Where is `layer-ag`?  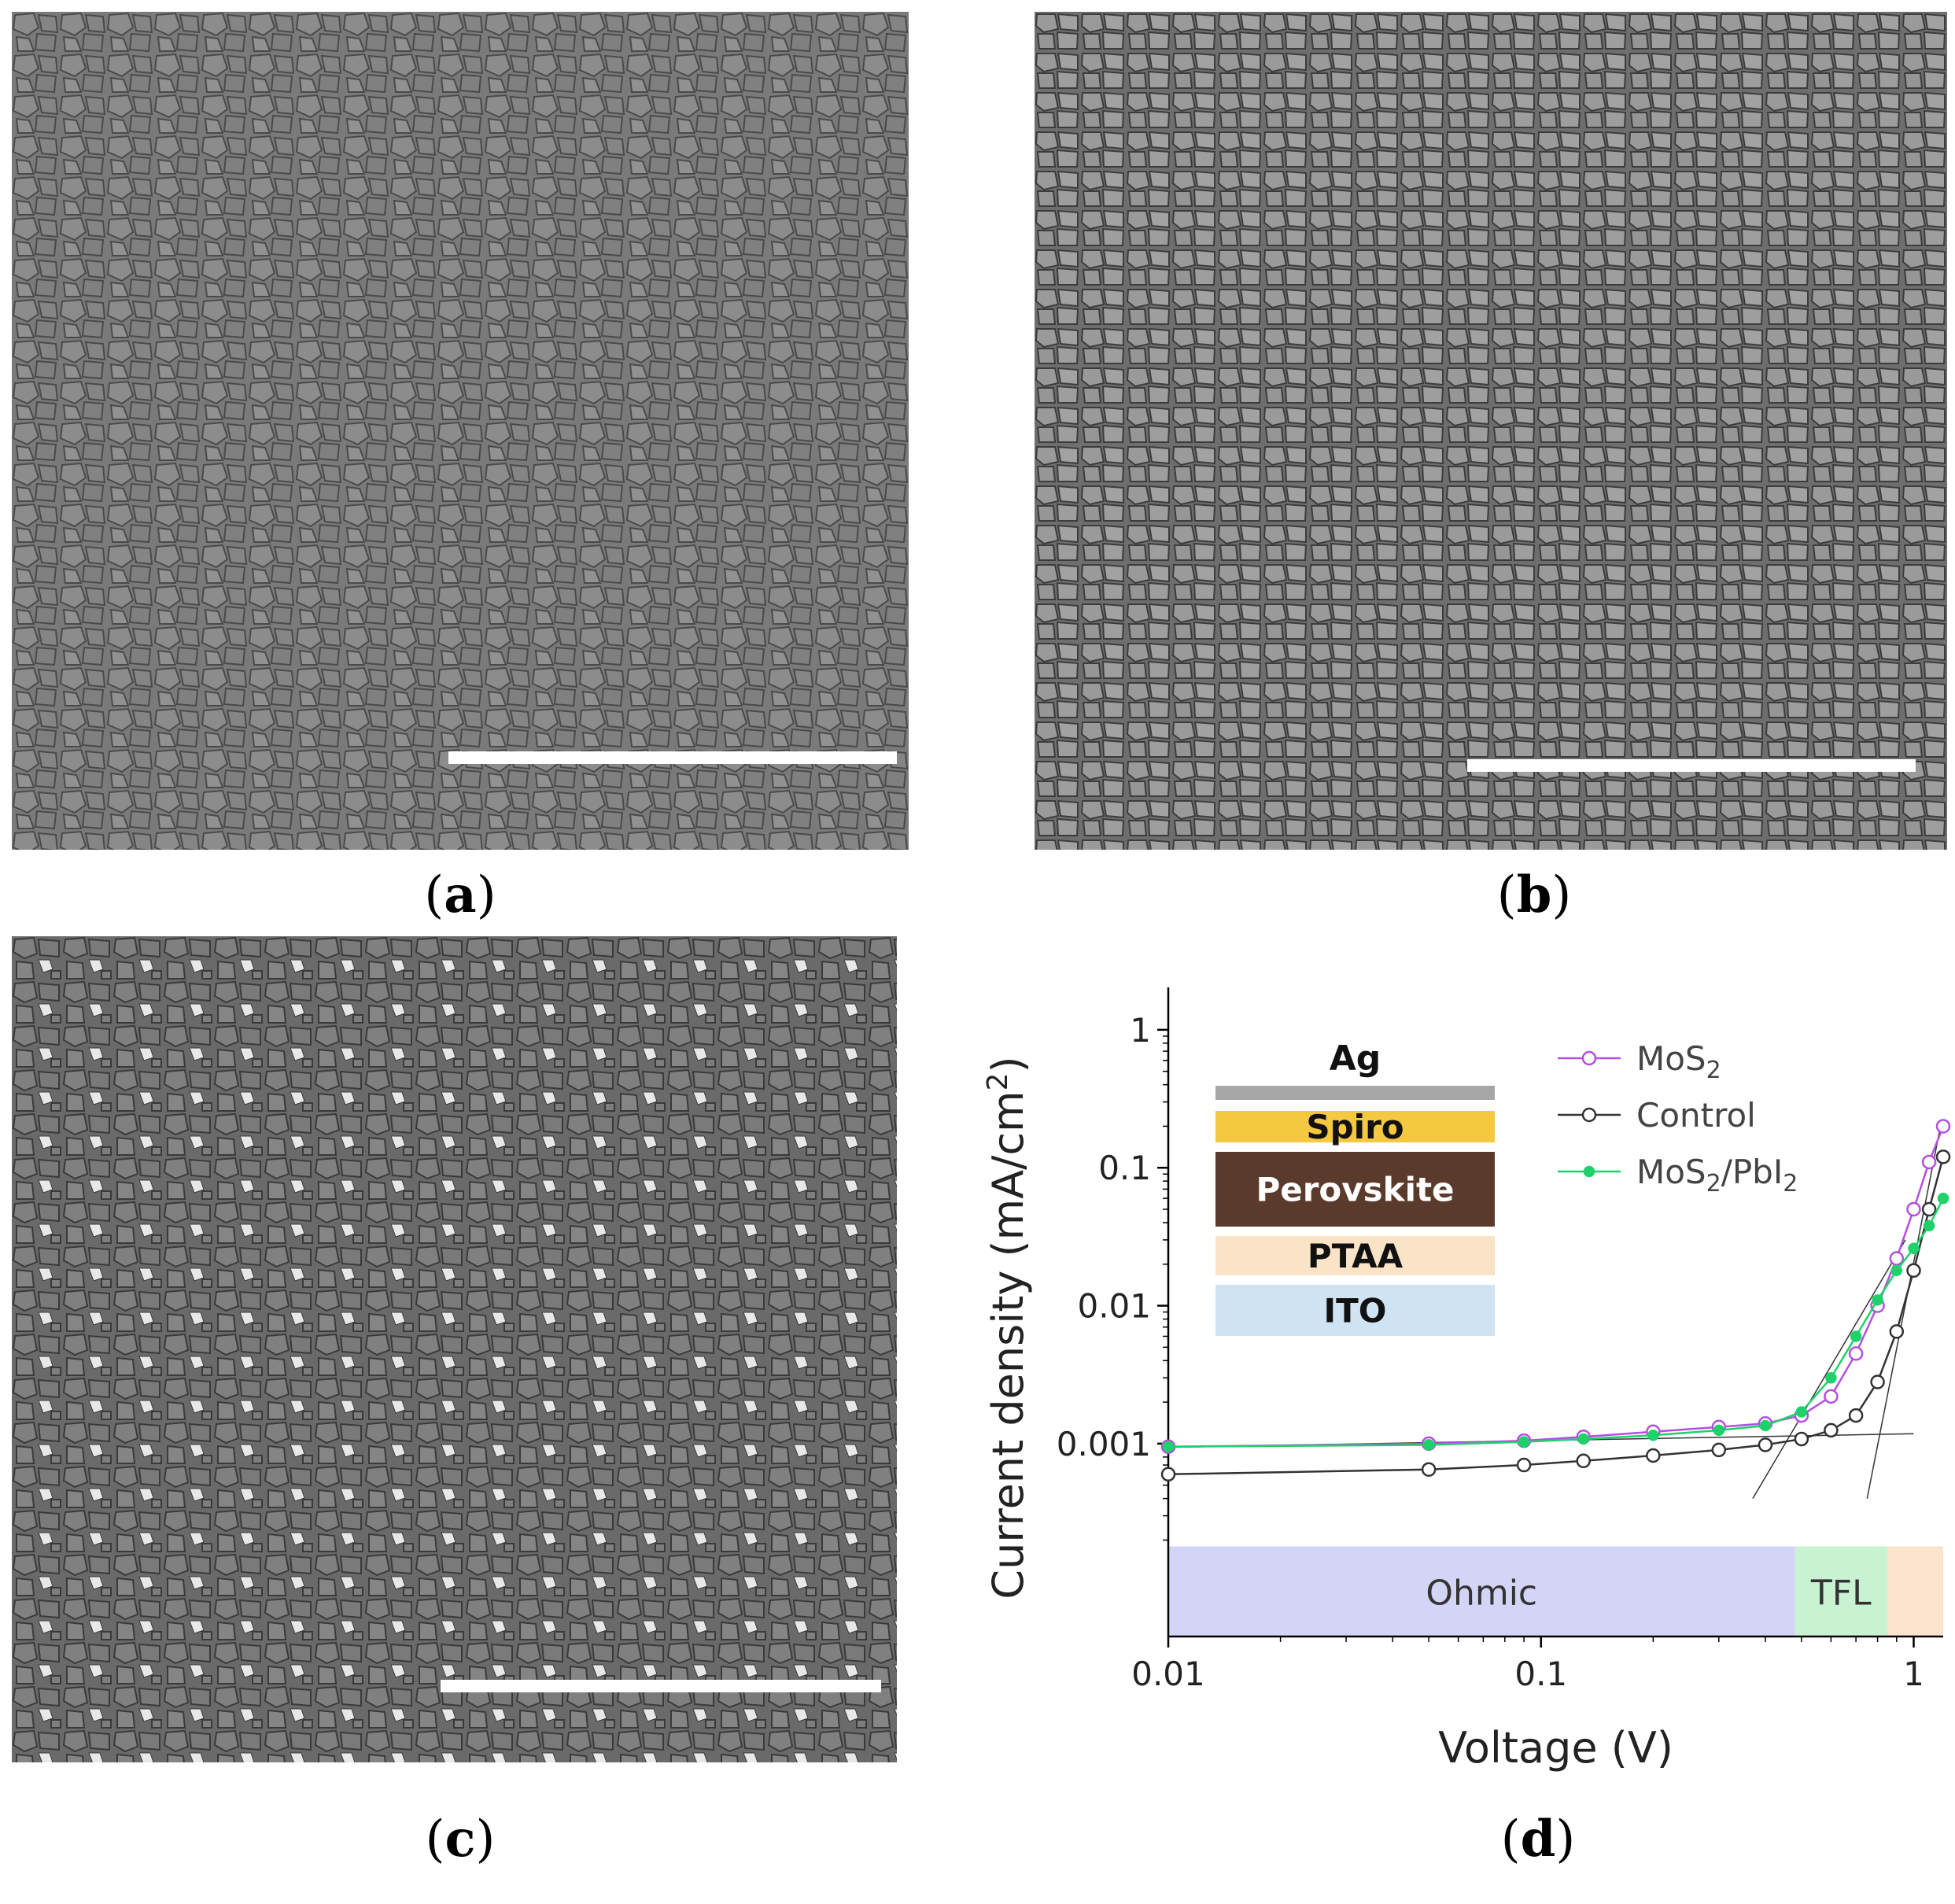
layer-ag is located at coordinates (1355, 1093).